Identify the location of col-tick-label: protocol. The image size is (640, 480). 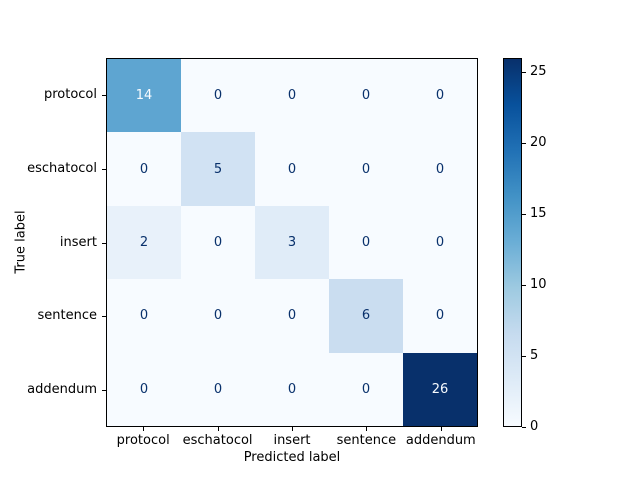
(143, 440).